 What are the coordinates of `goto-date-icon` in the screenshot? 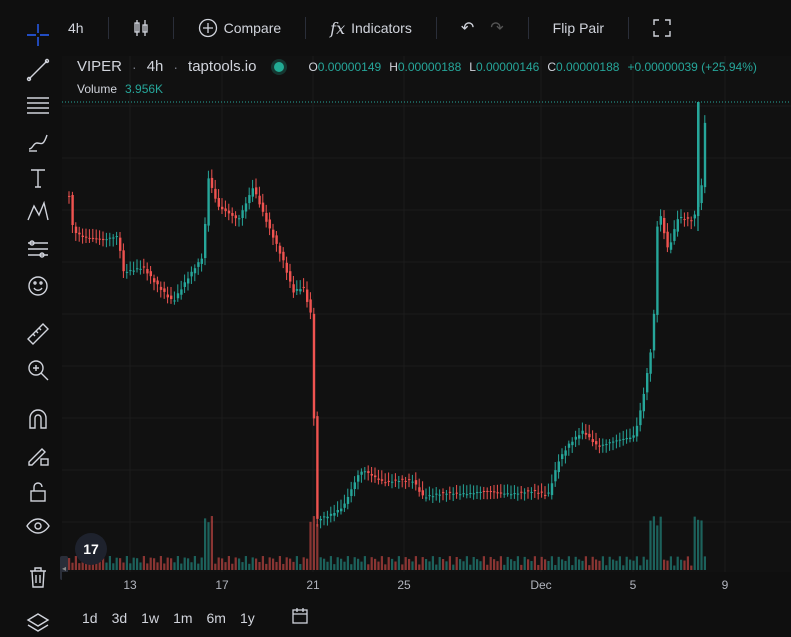 It's located at (300, 617).